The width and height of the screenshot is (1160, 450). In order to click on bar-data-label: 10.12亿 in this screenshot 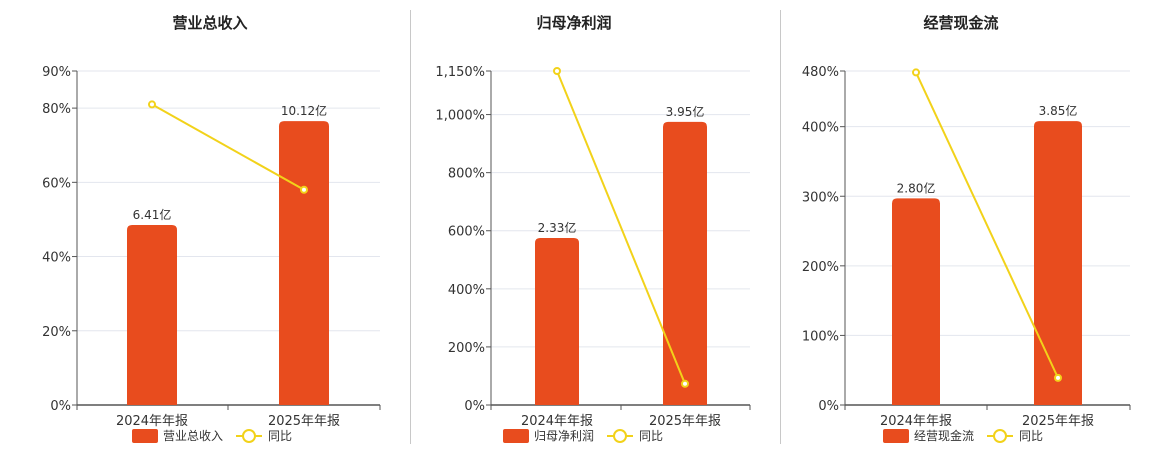, I will do `click(304, 110)`.